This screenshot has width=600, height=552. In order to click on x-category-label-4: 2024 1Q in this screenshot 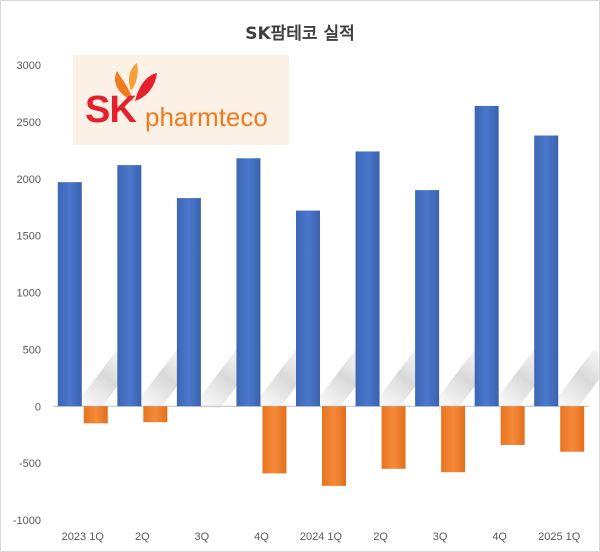, I will do `click(321, 537)`.